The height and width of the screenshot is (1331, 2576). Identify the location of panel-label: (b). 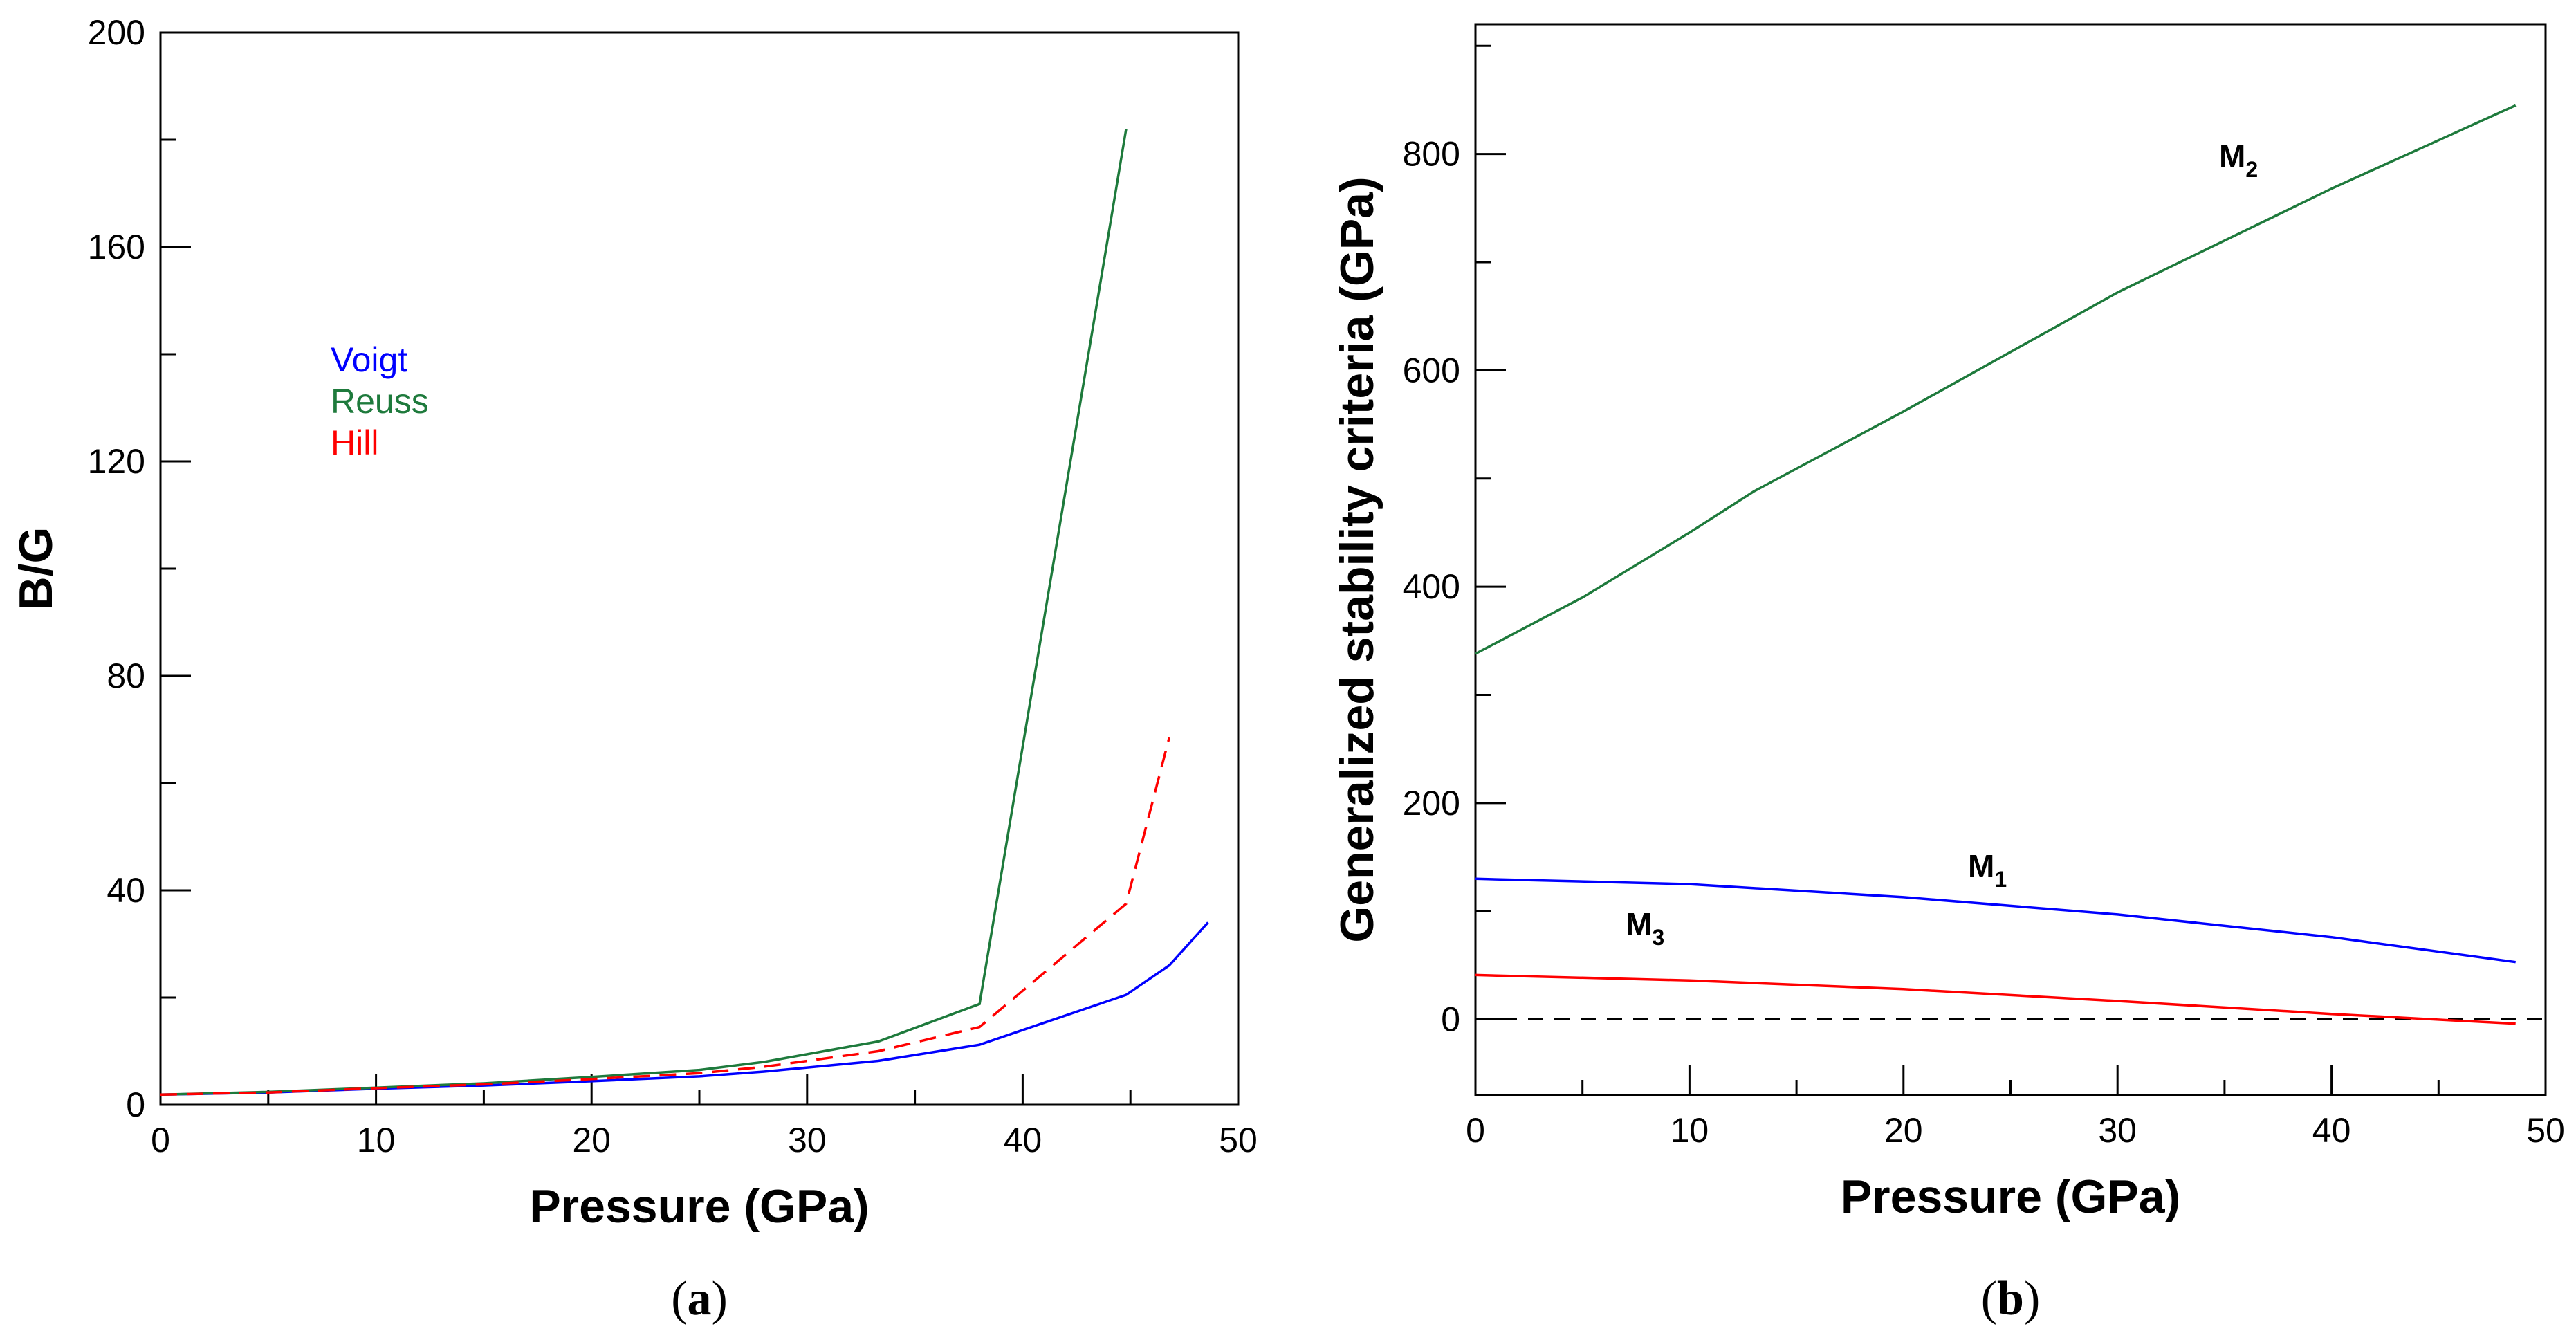
(2011, 1298).